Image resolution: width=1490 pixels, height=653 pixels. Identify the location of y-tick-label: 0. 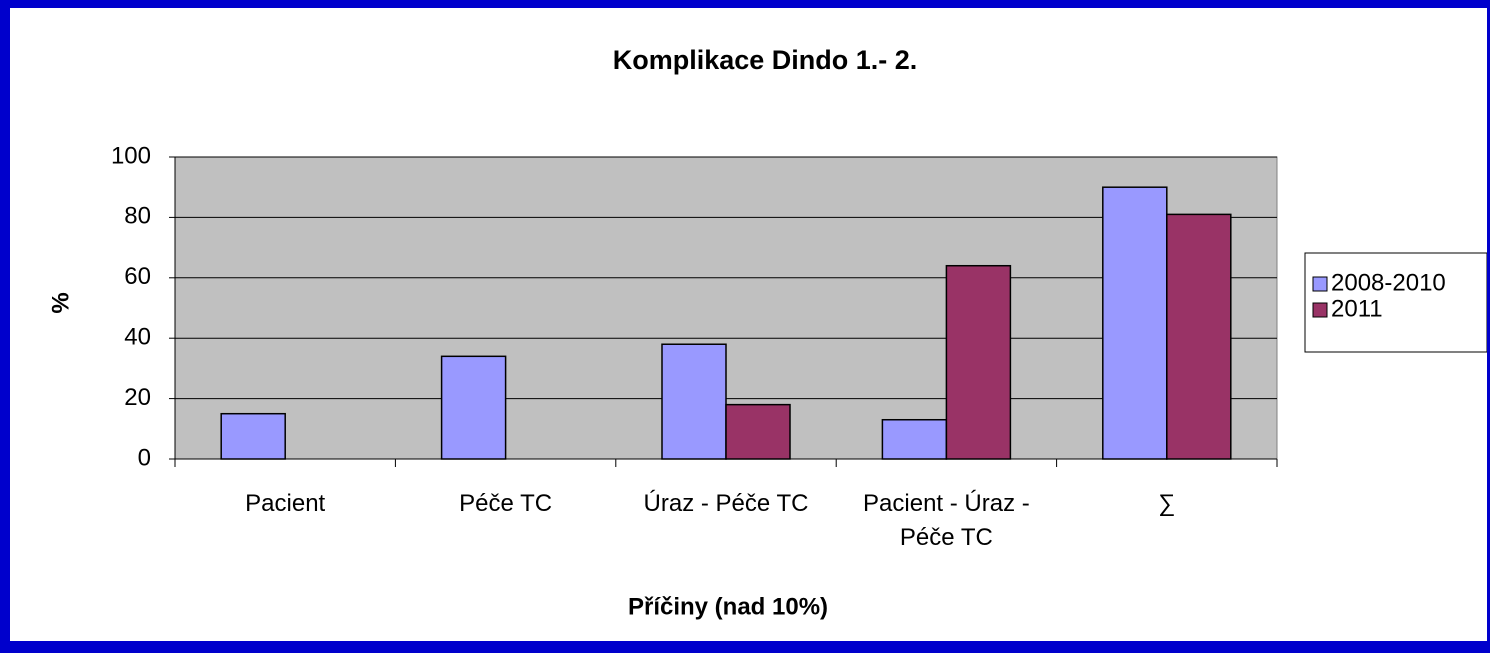
(144, 457).